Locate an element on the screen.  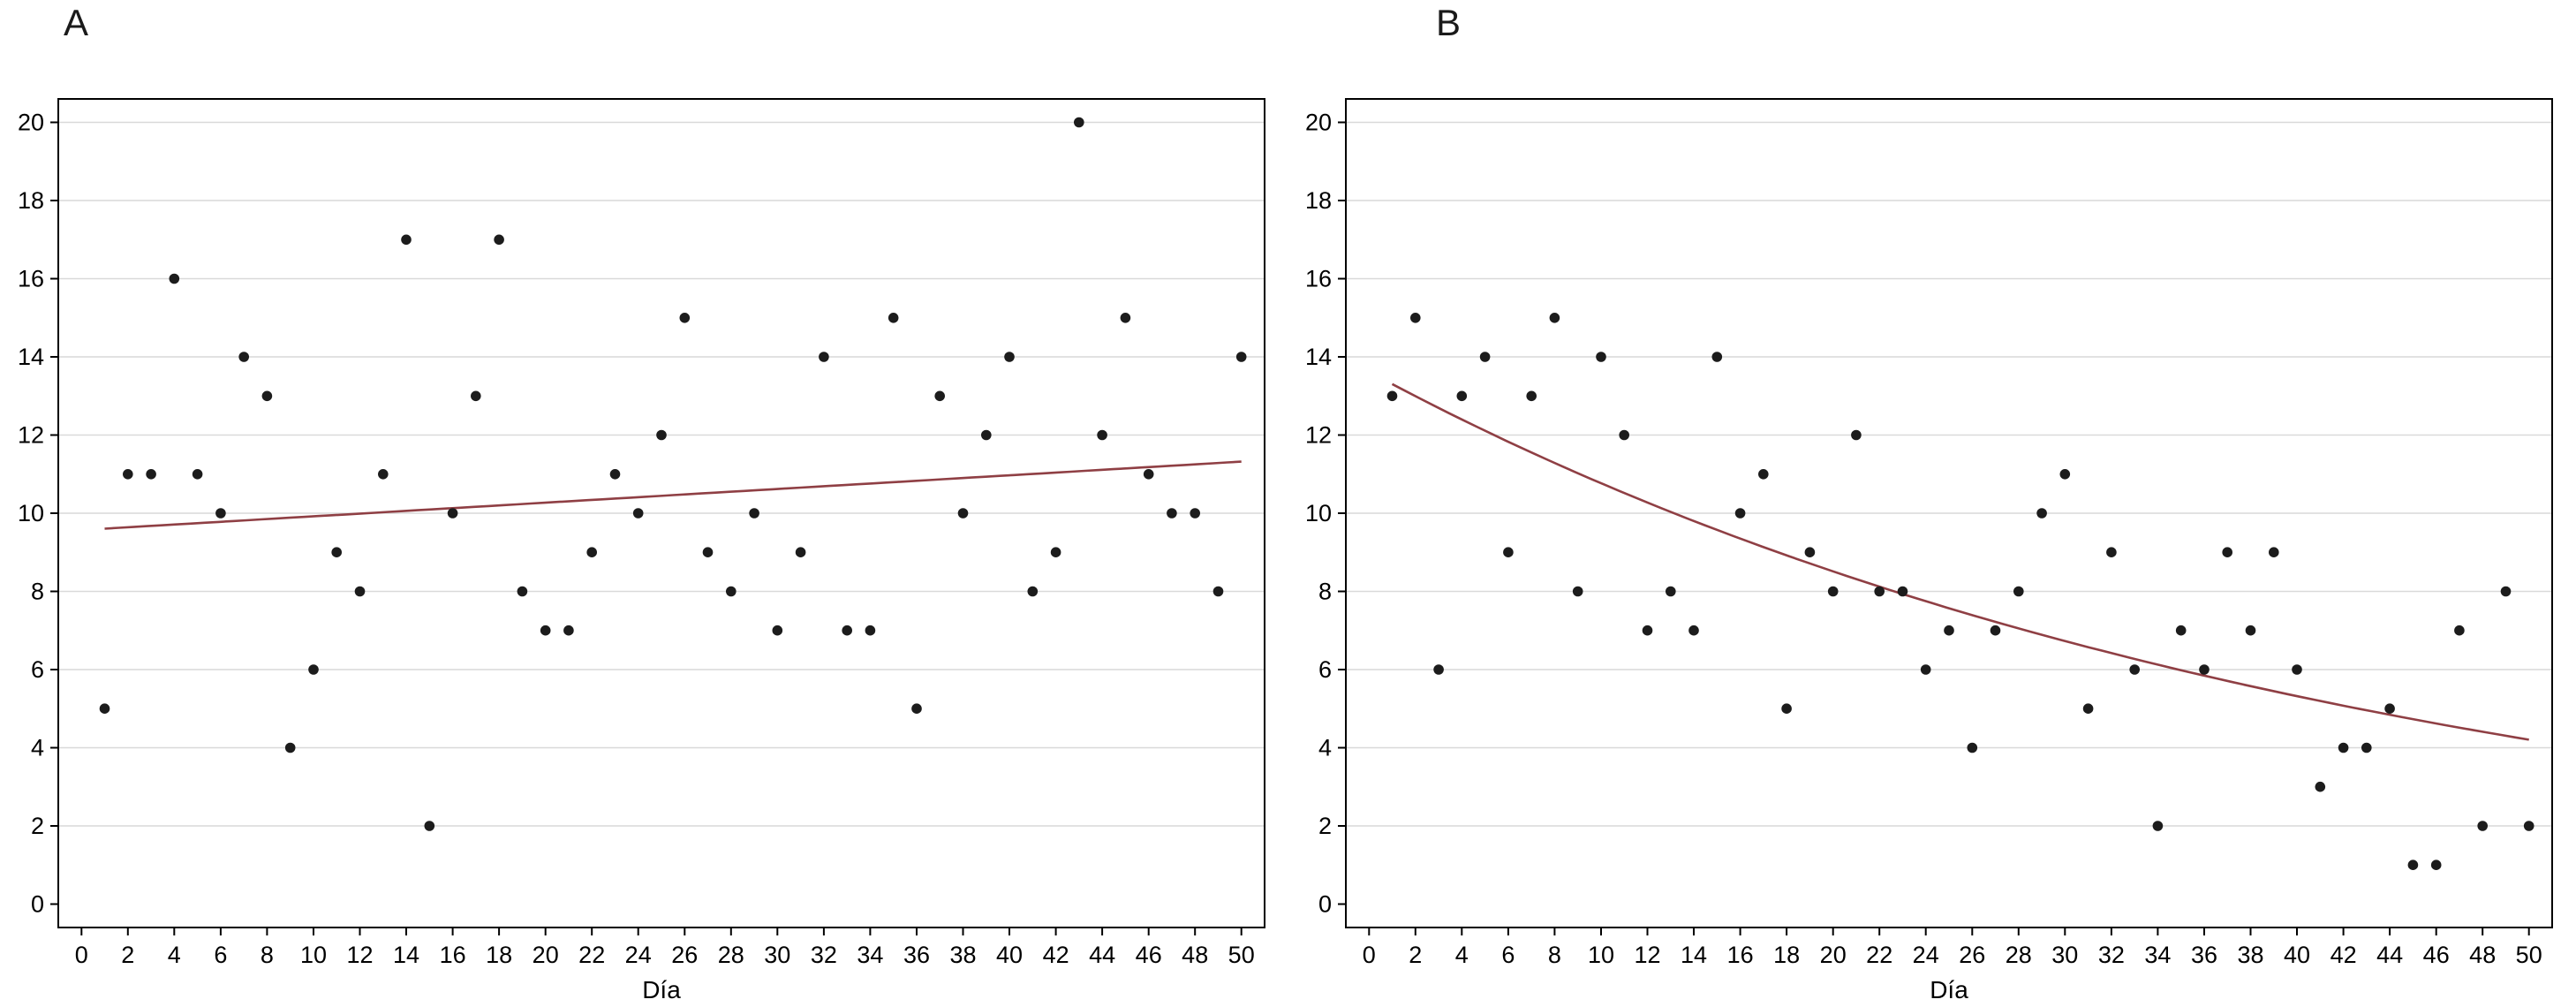
panel-a-label: A is located at coordinates (76, 22).